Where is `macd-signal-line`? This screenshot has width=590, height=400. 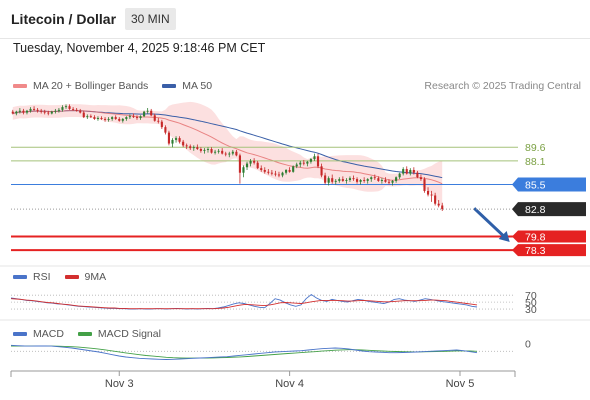 macd-signal-line is located at coordinates (244, 352).